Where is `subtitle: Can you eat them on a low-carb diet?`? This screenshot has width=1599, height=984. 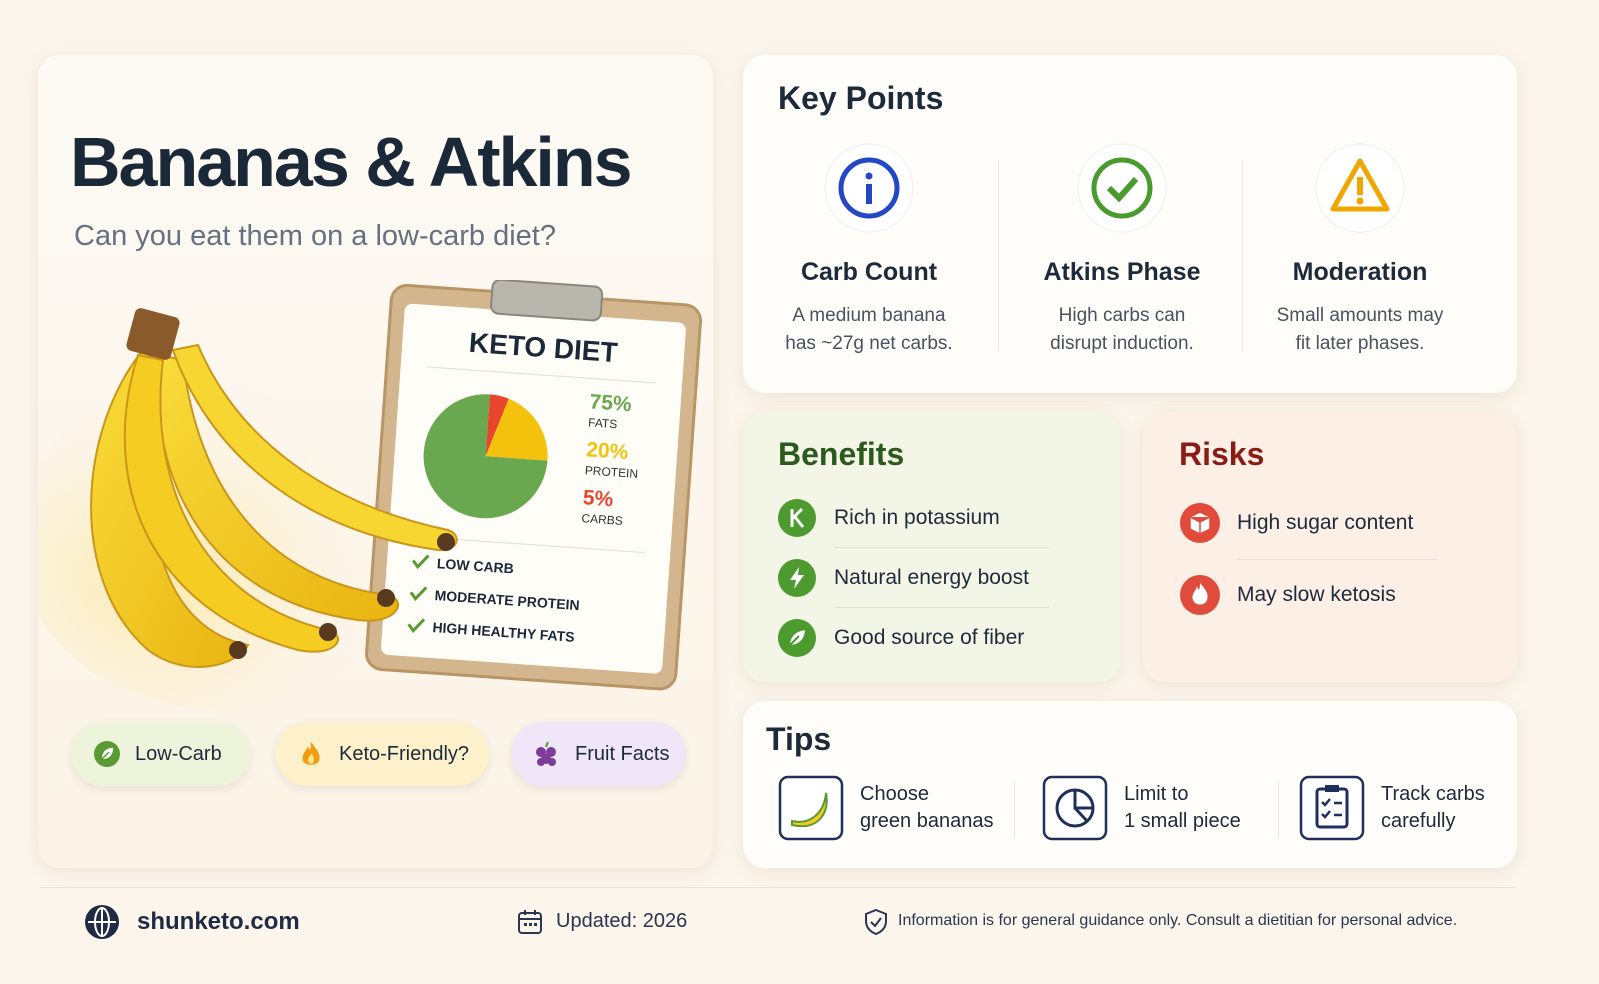
subtitle: Can you eat them on a low-carb diet? is located at coordinates (315, 236).